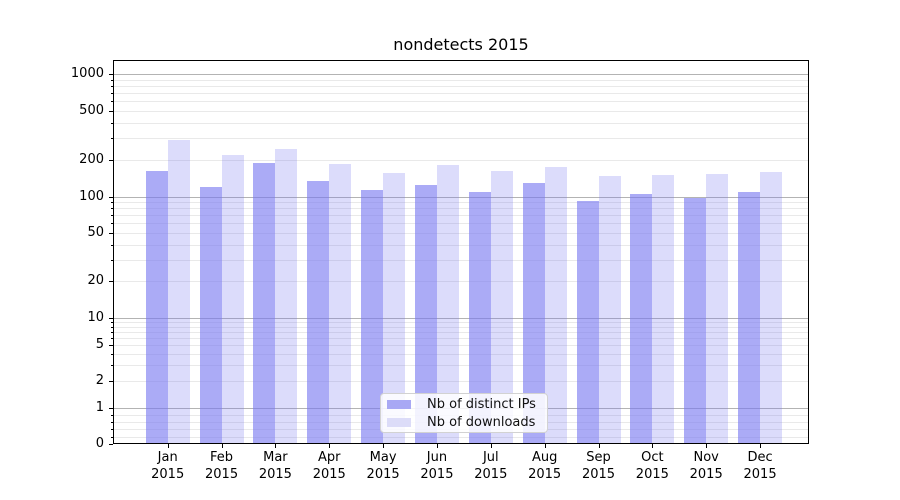  What do you see at coordinates (91, 159) in the screenshot?
I see `y-axis-tick-label: 200` at bounding box center [91, 159].